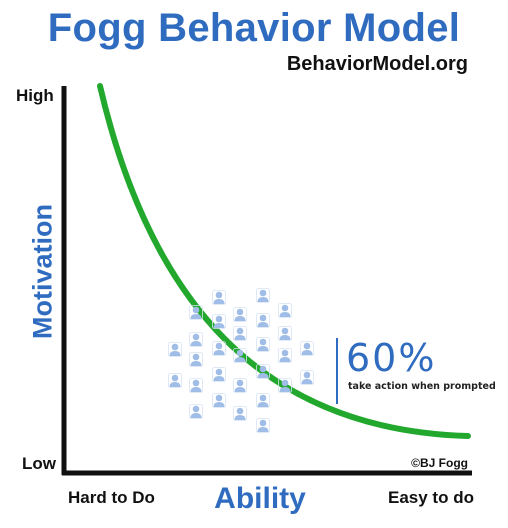 The image size is (508, 528). I want to click on diagram-title: Fogg Behavior Model, so click(254, 28).